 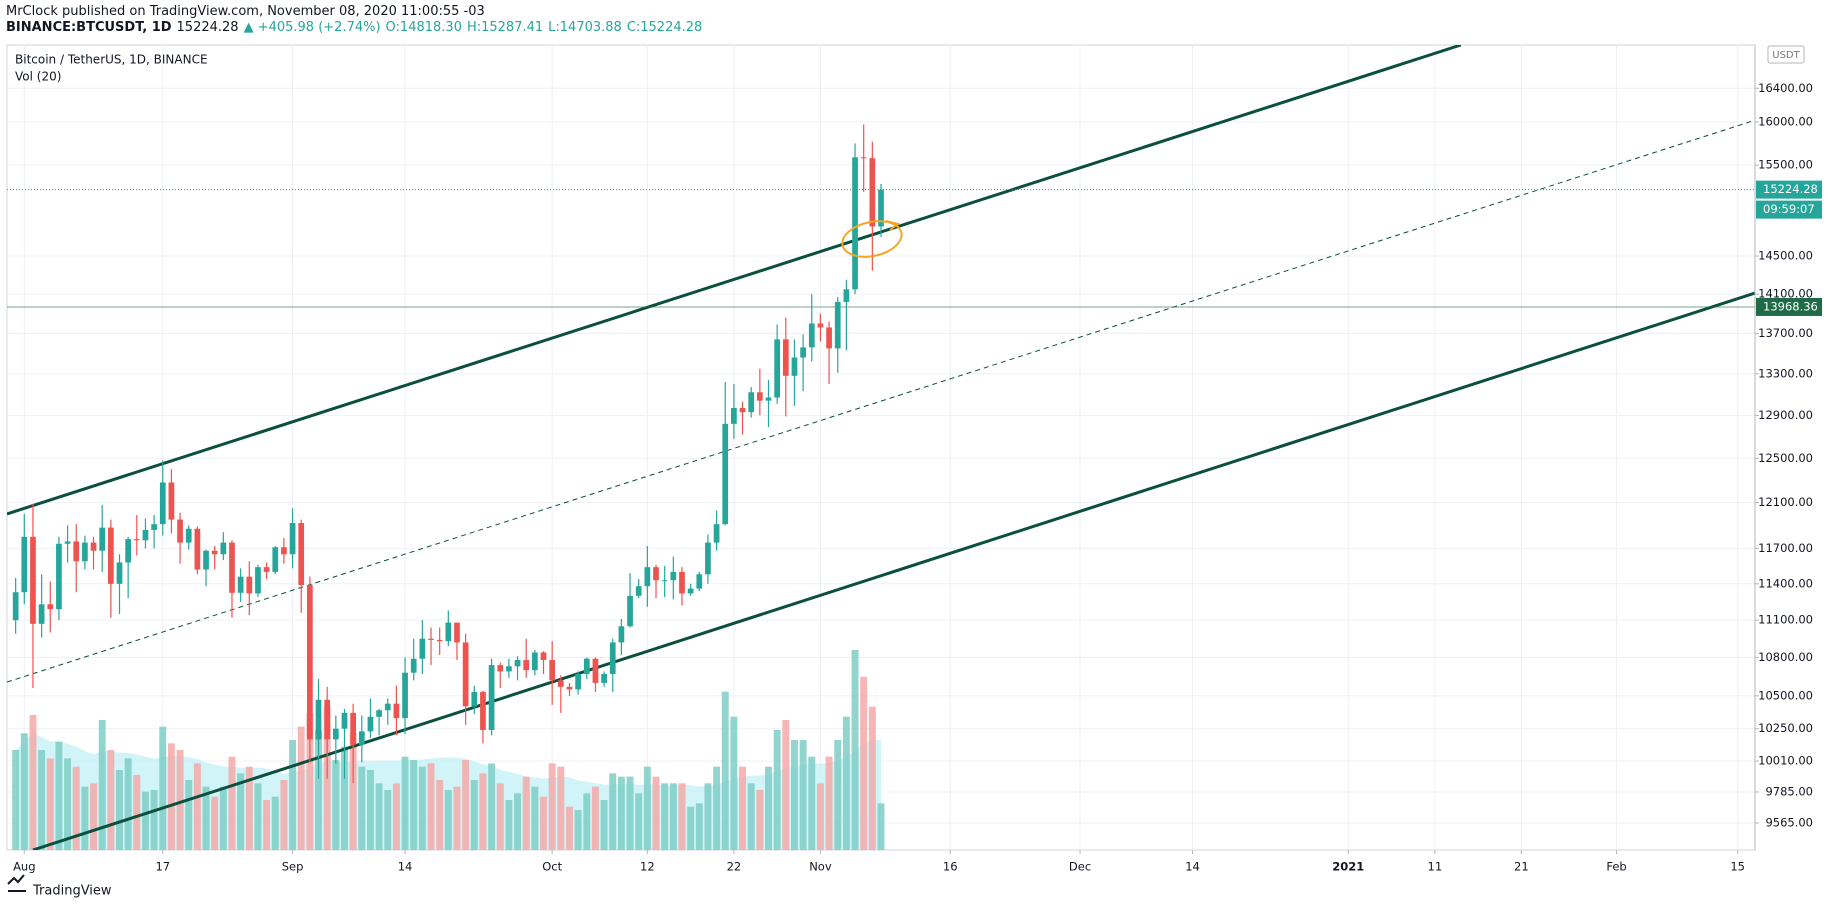 What do you see at coordinates (1785, 583) in the screenshot?
I see `y-tick-label: 11400.00` at bounding box center [1785, 583].